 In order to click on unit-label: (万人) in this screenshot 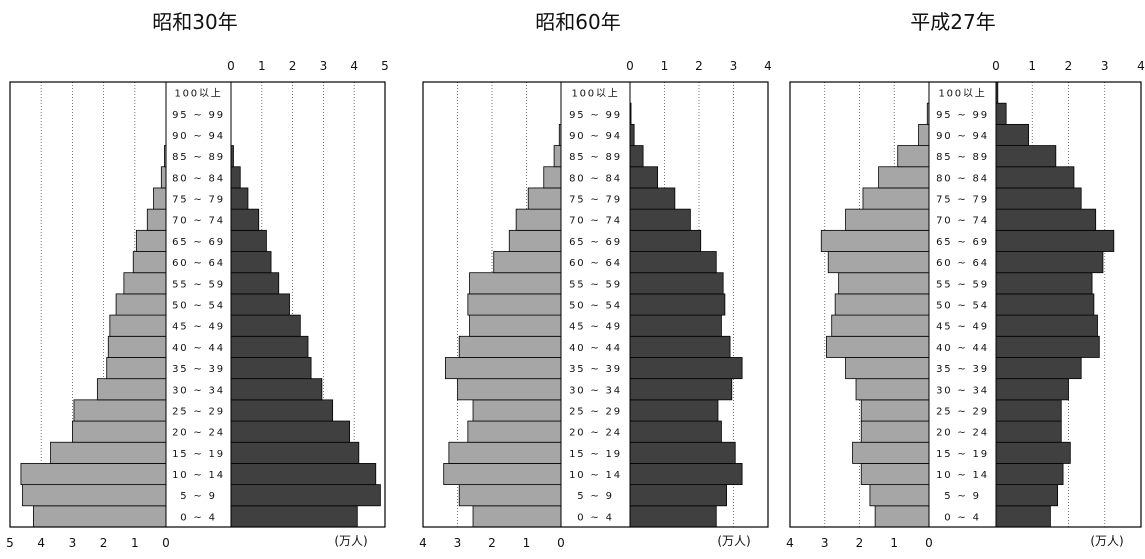, I will do `click(733, 541)`.